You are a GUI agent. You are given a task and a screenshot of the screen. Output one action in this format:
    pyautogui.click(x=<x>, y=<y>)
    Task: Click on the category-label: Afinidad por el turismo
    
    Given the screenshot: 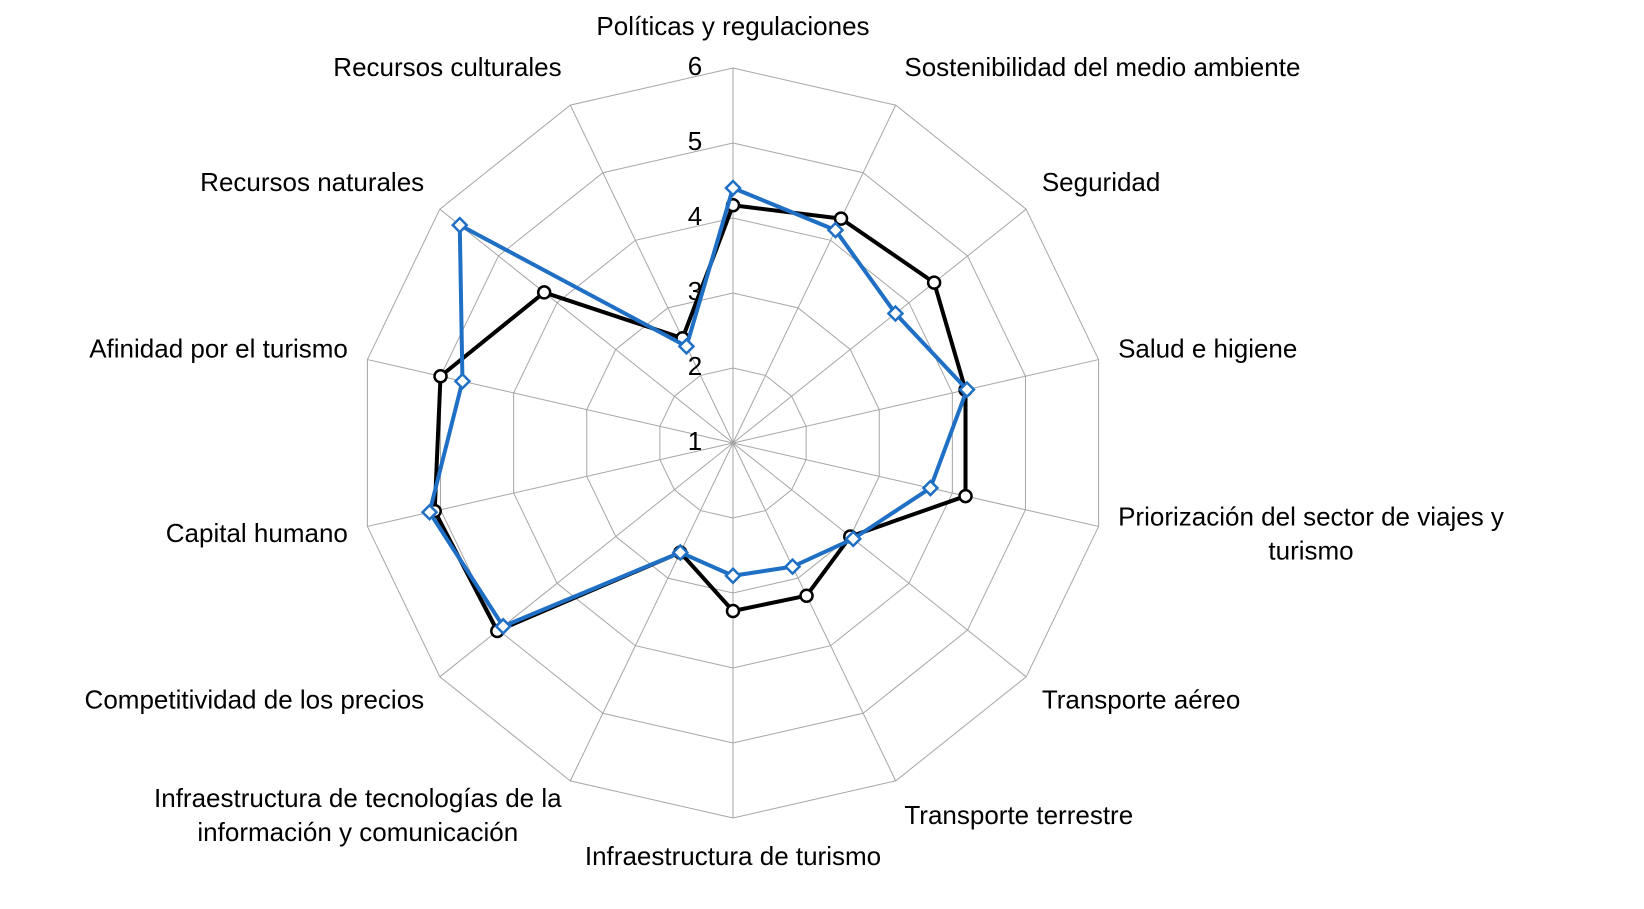 What is the action you would take?
    pyautogui.click(x=218, y=349)
    